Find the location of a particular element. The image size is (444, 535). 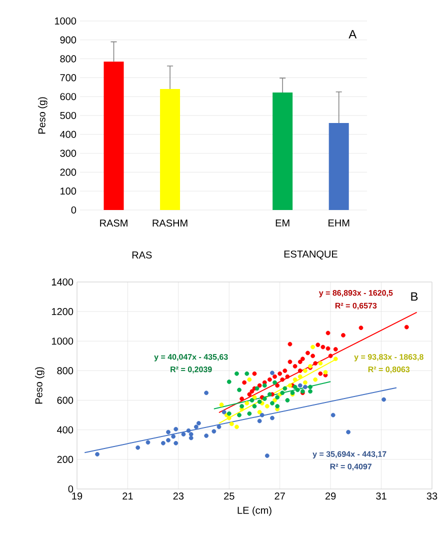

annotation: R² = 0,4097 is located at coordinates (351, 467).